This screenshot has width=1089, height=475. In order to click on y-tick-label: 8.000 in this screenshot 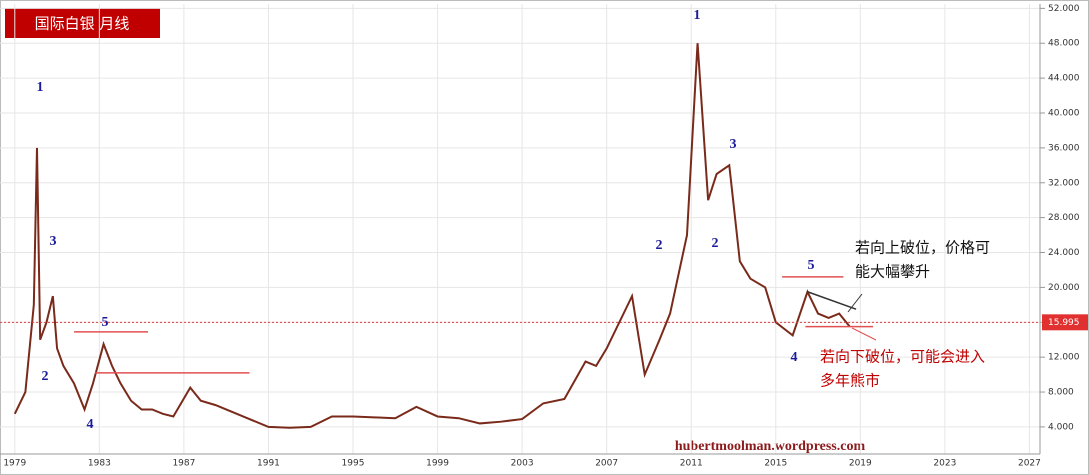, I will do `click(1061, 393)`.